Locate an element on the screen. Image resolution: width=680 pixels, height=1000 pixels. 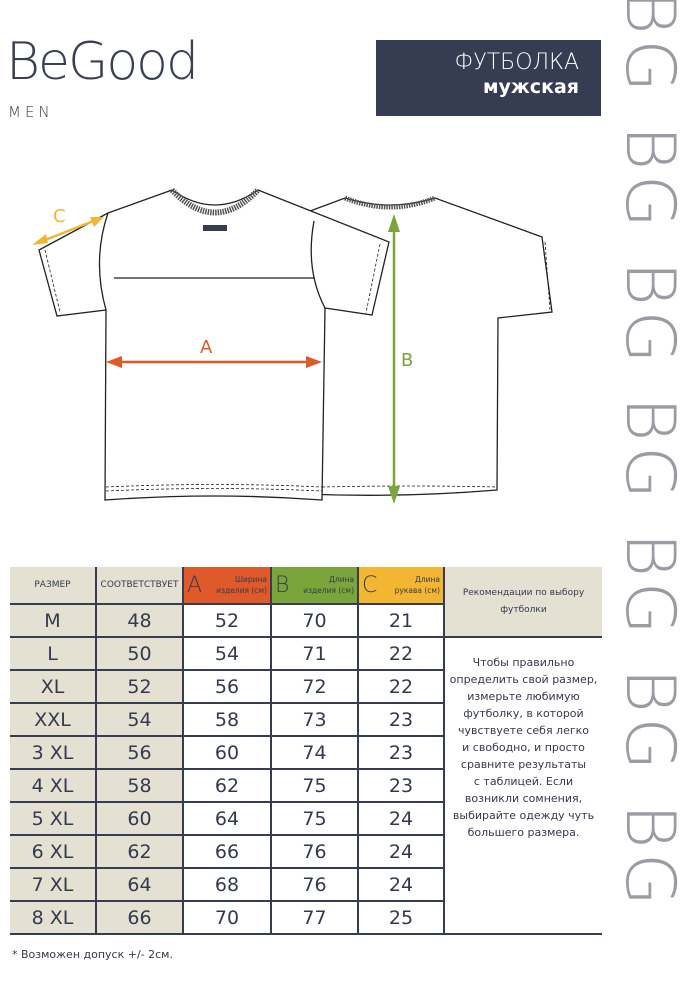
cell-width-a: 60 is located at coordinates (227, 753).